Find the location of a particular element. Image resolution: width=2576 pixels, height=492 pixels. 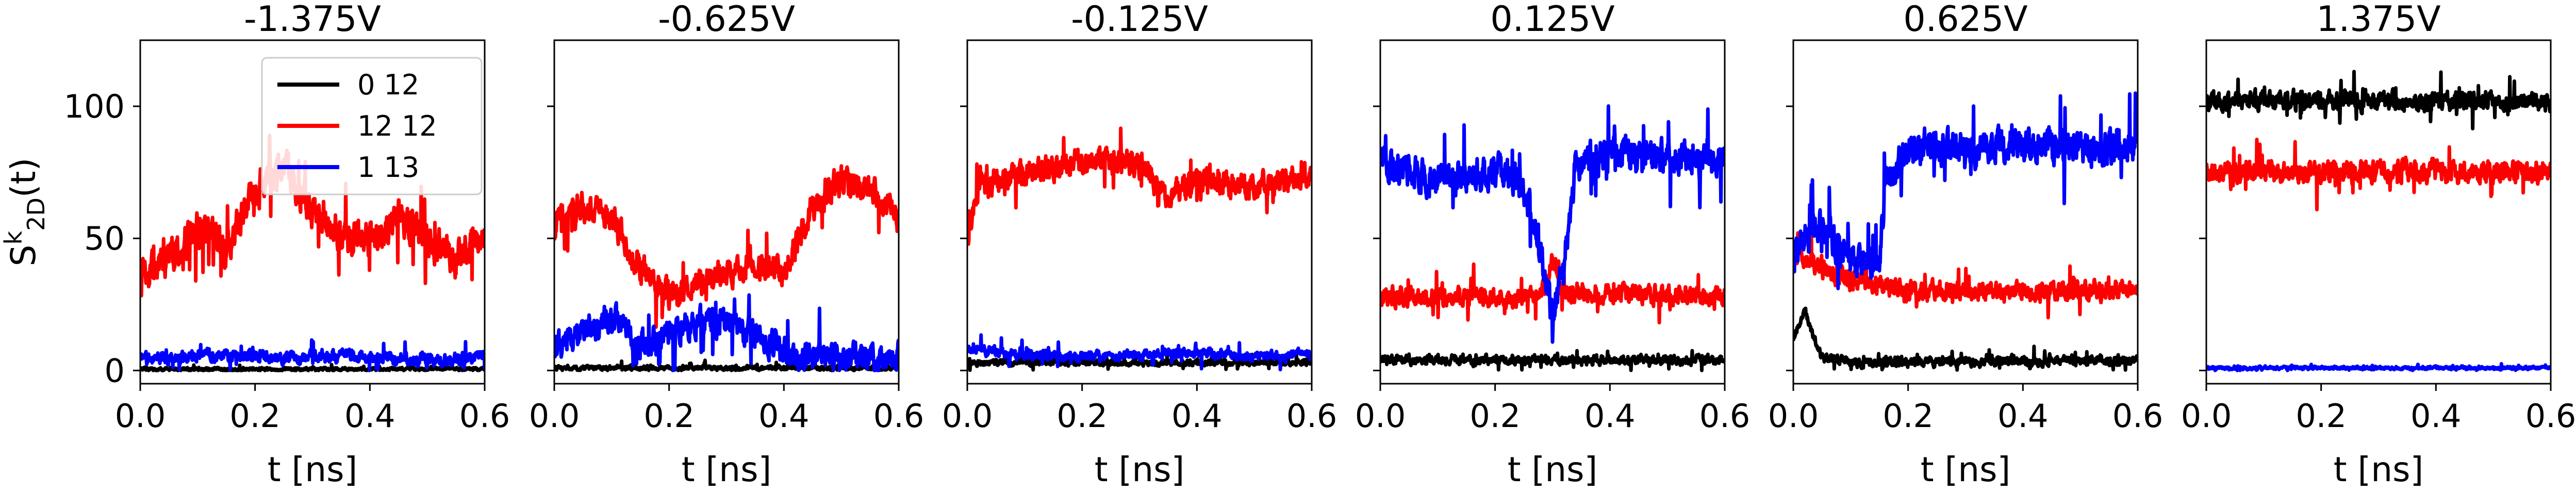

y-axis-label-part: S is located at coordinates (24, 255).